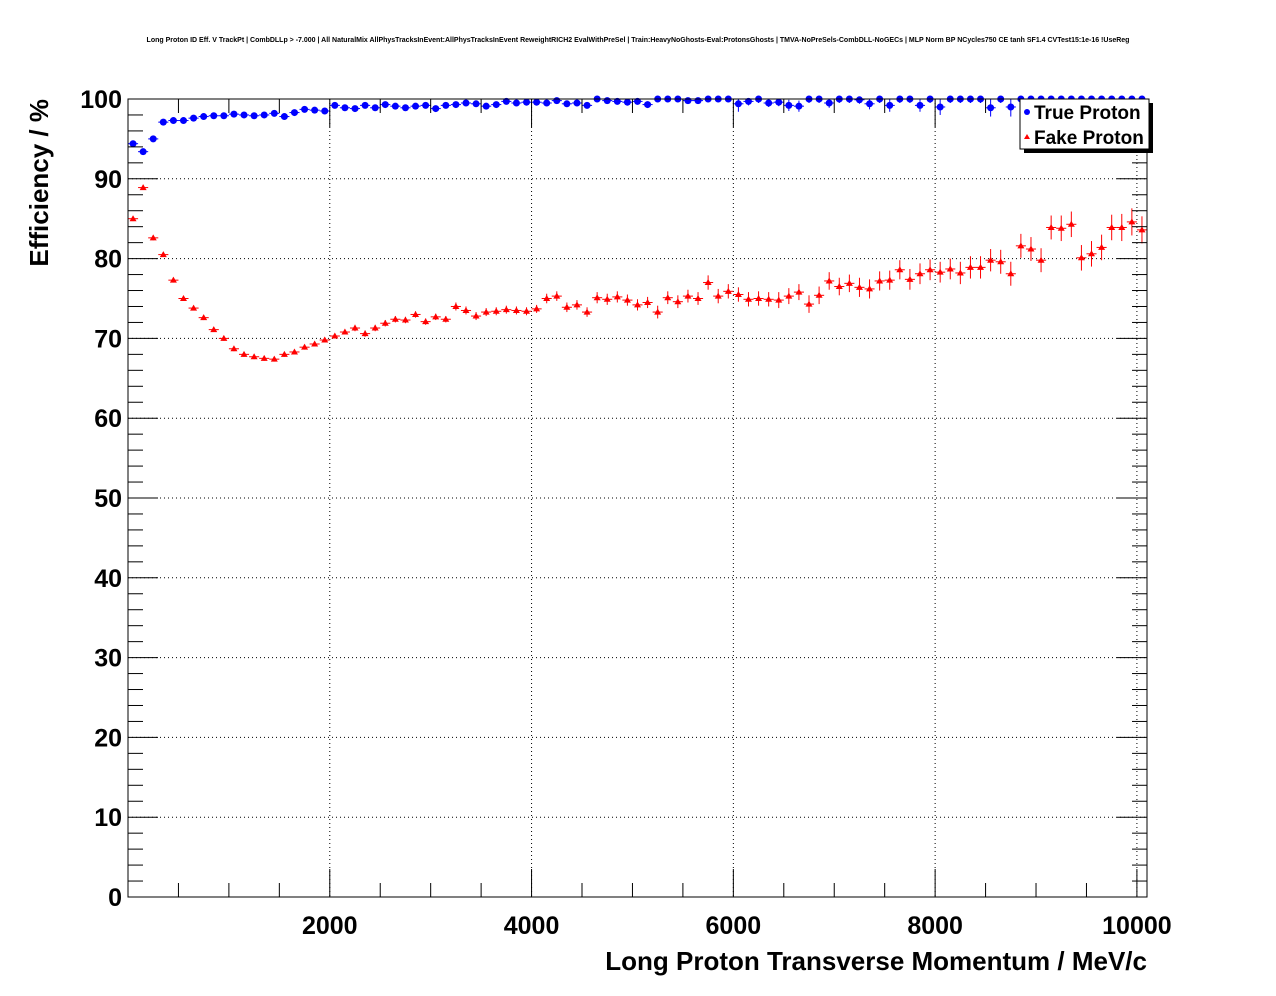  Describe the element at coordinates (330, 926) in the screenshot. I see `x-tick-label: 2000` at that location.